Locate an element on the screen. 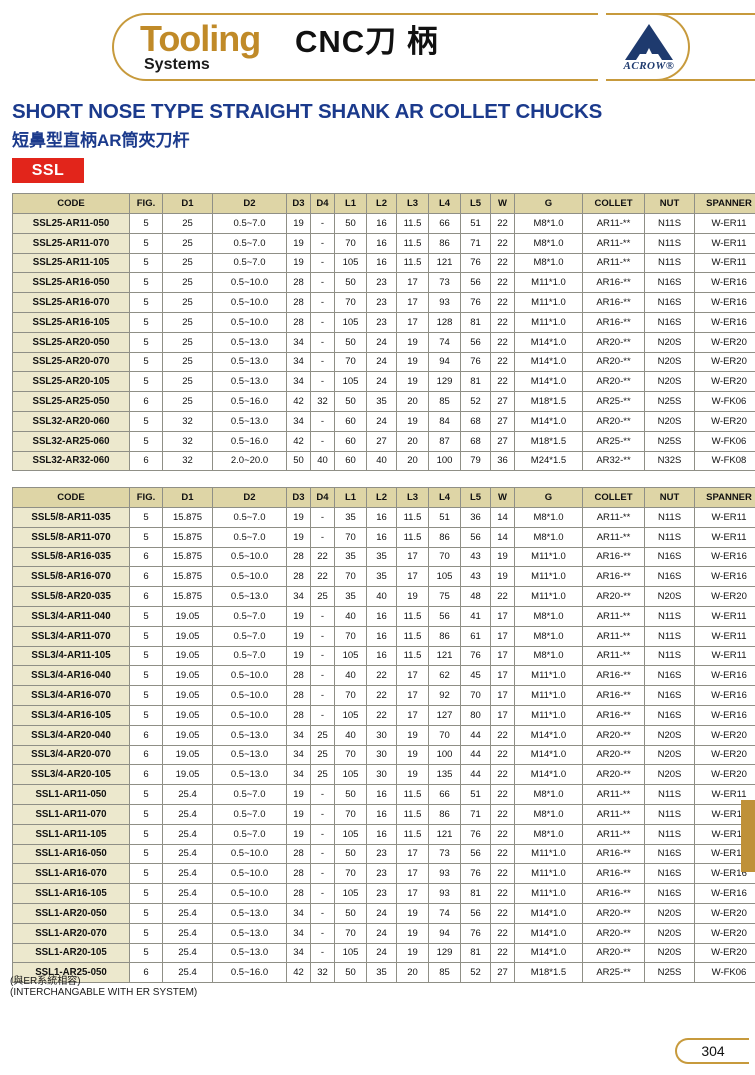  cell-d4: 32 is located at coordinates (322, 973).